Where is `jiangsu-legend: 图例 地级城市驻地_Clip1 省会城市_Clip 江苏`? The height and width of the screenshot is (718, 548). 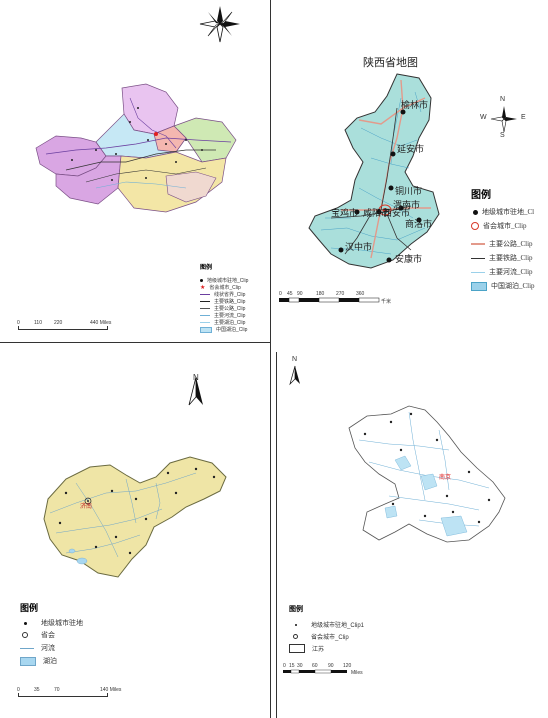 jiangsu-legend: 图例 地级城市驻地_Clip1 省会城市_Clip 江苏 is located at coordinates (349, 631).